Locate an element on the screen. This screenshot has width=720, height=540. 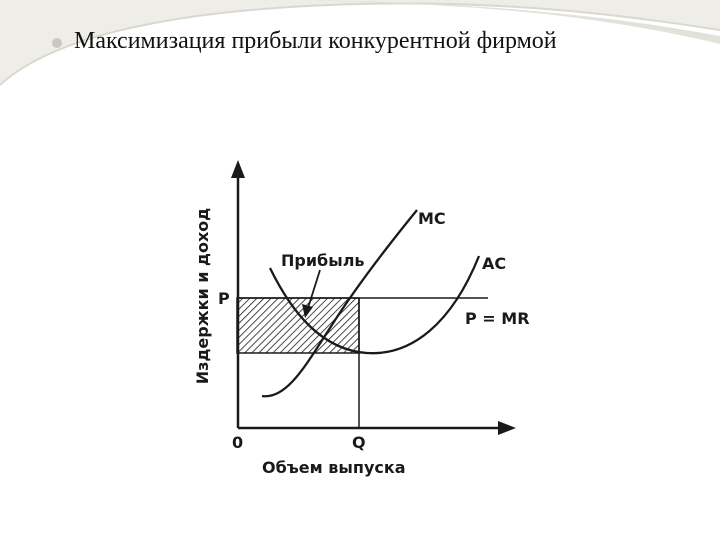
y-axis-arrow-icon is located at coordinates (238, 169).